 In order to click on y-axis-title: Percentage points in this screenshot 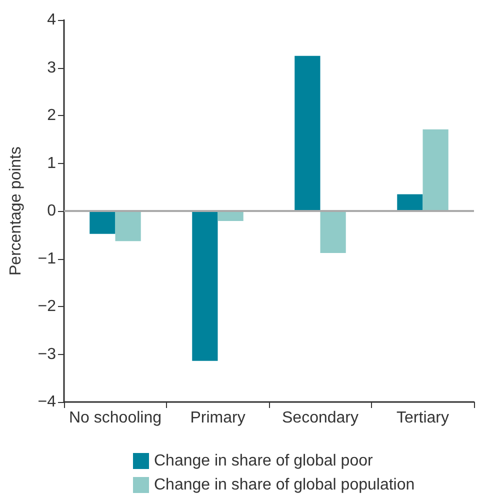, I will do `click(16, 211)`.